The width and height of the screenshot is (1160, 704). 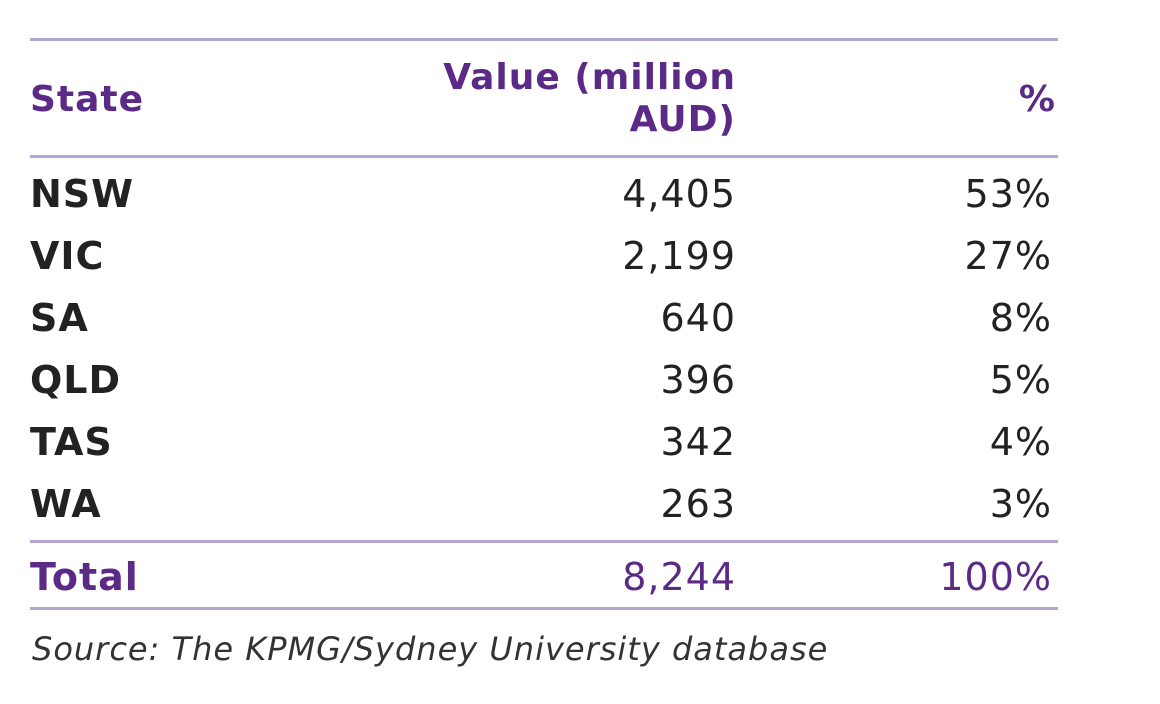 I want to click on total-label: Total, so click(x=84, y=577).